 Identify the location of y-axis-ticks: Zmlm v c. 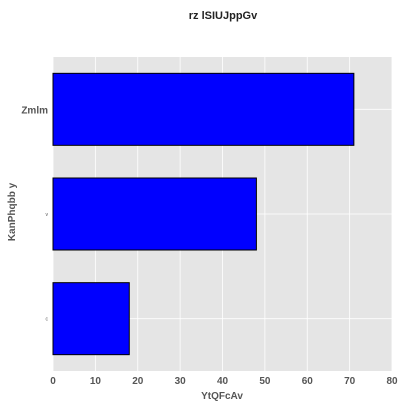
(34, 213).